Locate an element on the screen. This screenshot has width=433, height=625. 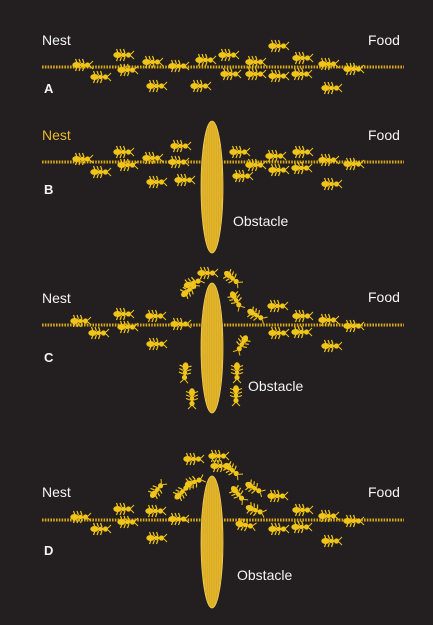
panel-c-ant-21-head is located at coordinates (306, 332).